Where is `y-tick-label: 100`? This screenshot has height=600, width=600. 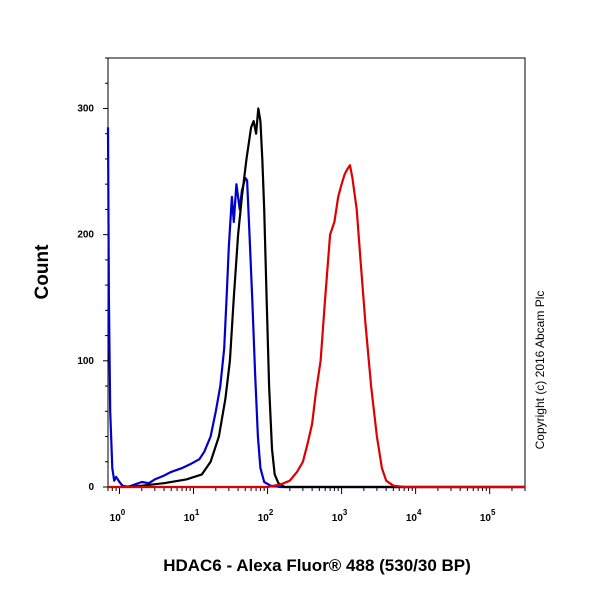 y-tick-label: 100 is located at coordinates (85, 361).